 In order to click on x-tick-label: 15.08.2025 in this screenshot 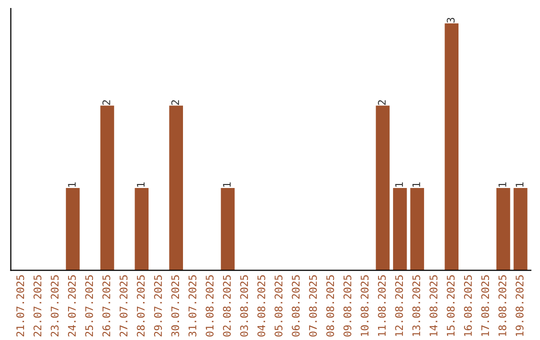, I will do `click(450, 305)`.